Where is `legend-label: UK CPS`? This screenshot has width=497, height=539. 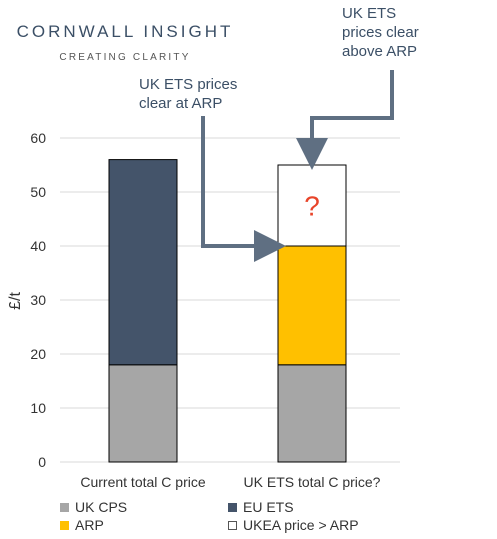 legend-label: UK CPS is located at coordinates (101, 507).